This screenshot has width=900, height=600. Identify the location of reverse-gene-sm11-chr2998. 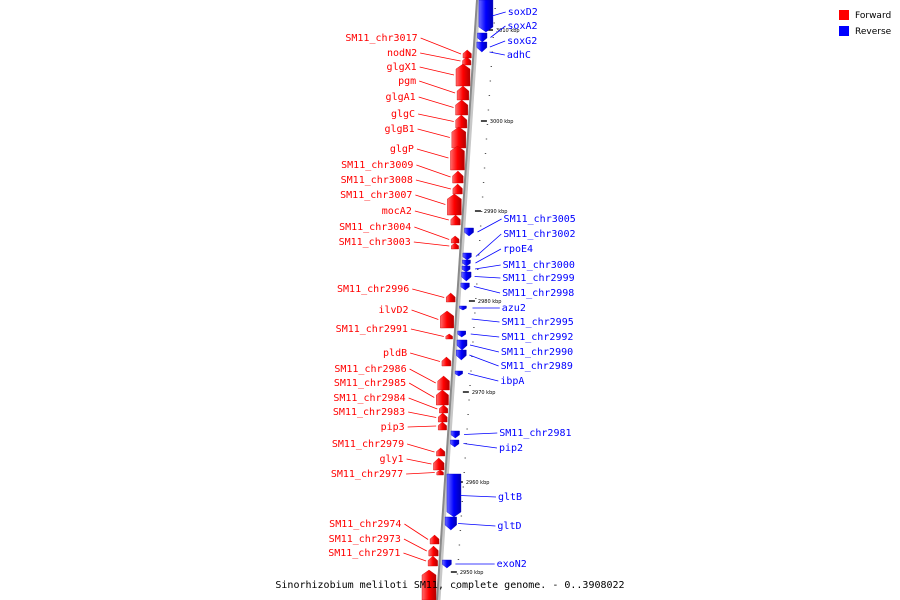
(465, 286).